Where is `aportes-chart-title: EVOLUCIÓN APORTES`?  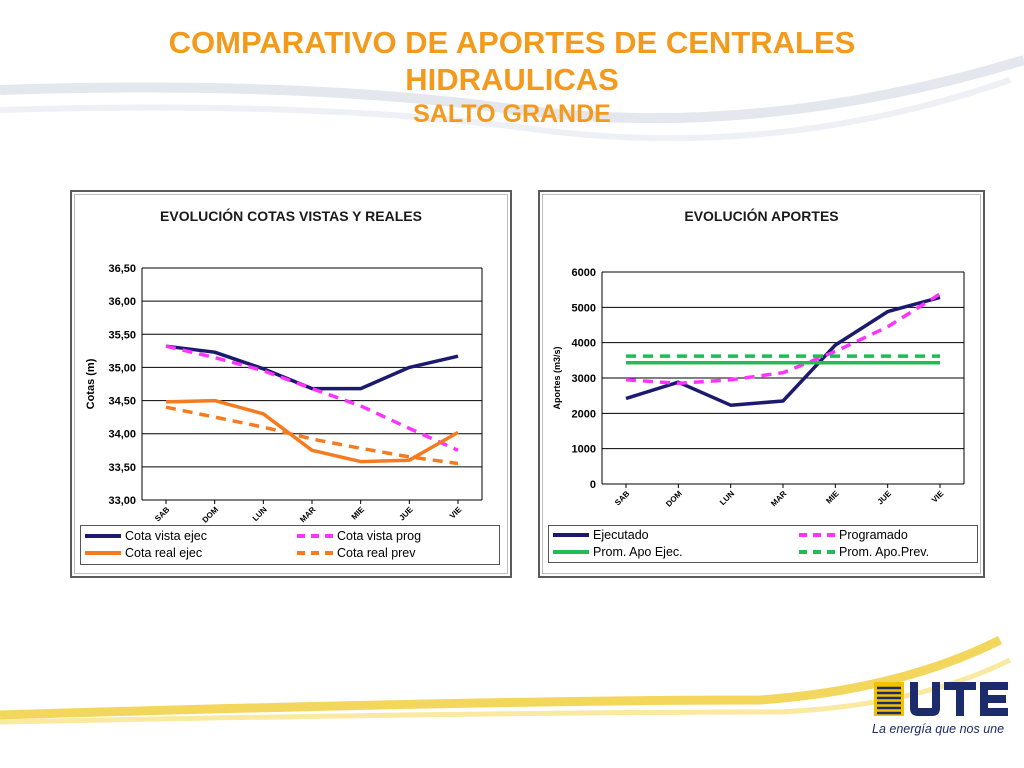
aportes-chart-title: EVOLUCIÓN APORTES is located at coordinates (761, 216).